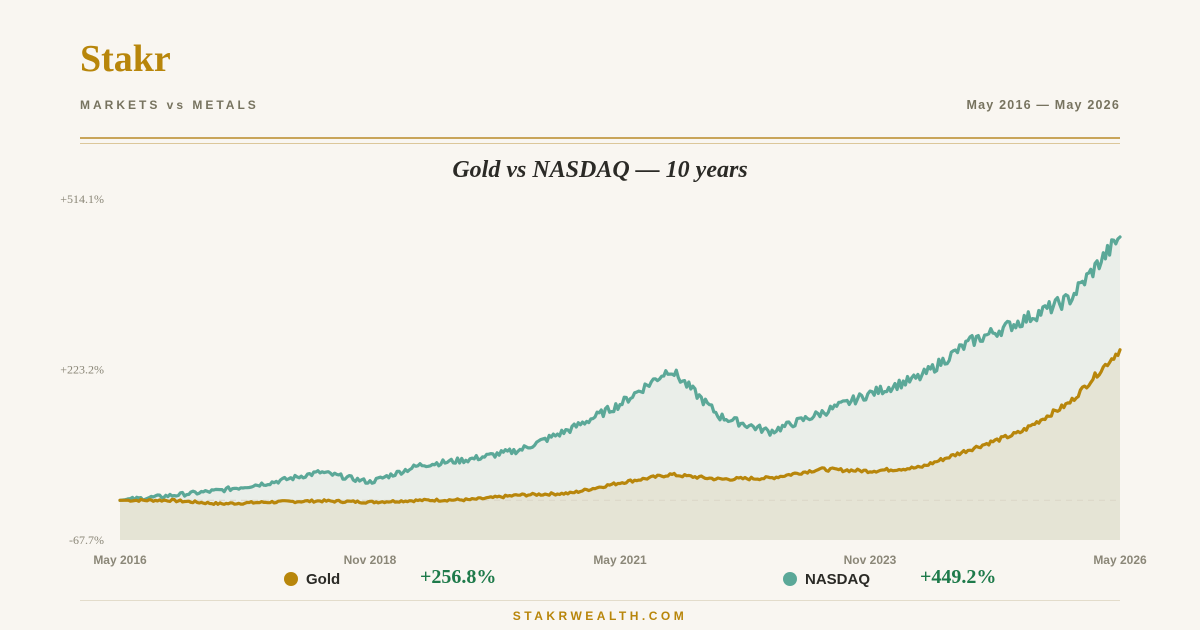 This screenshot has width=1200, height=630. I want to click on y-tick-label: -67.7%, so click(86, 540).